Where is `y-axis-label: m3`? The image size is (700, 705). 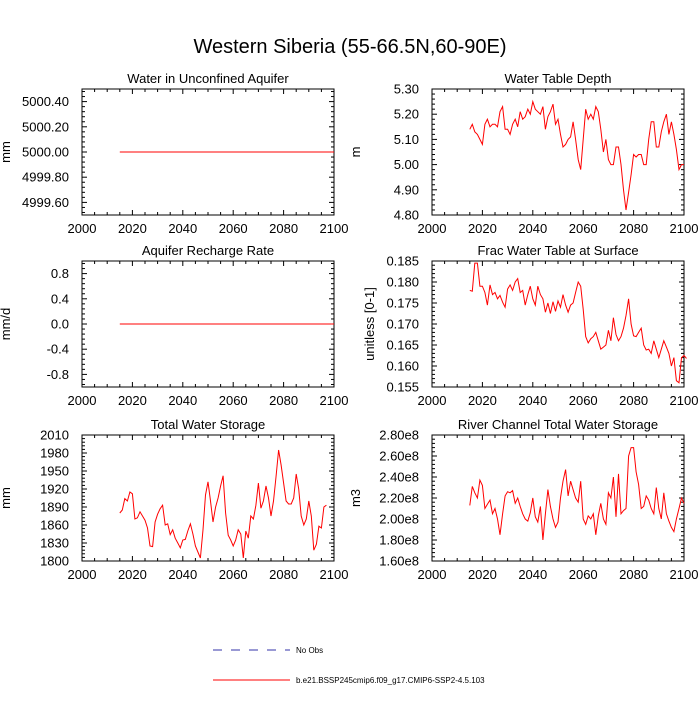
y-axis-label: m3 is located at coordinates (355, 498).